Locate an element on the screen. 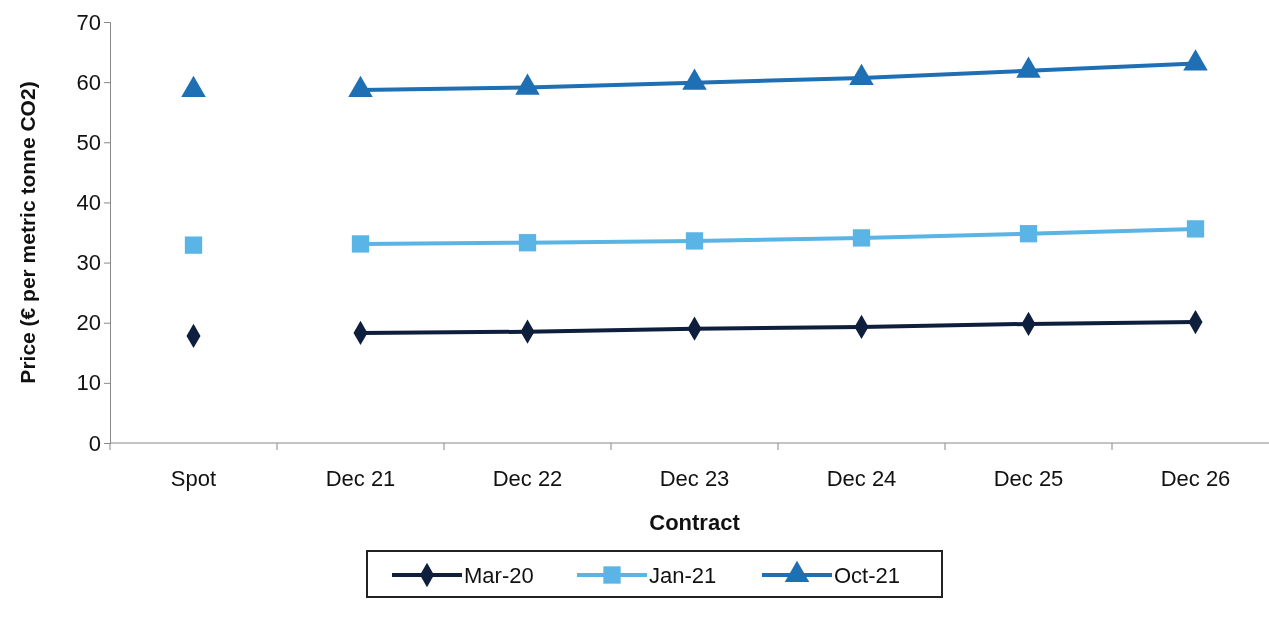  x-tick-label: Dec 25 is located at coordinates (1028, 478).